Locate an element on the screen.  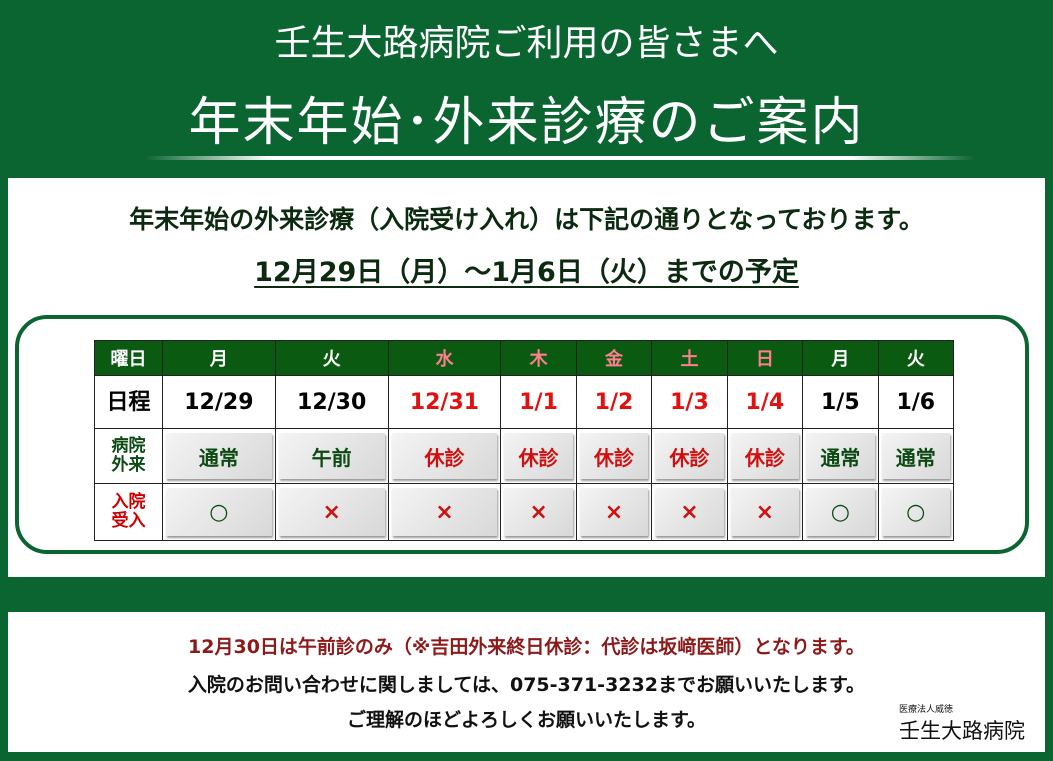
date-row: 日程 12/29 12/30 12/31 1/1 1/2 1/3 1/4 1/5 1/6 is located at coordinates (524, 402).